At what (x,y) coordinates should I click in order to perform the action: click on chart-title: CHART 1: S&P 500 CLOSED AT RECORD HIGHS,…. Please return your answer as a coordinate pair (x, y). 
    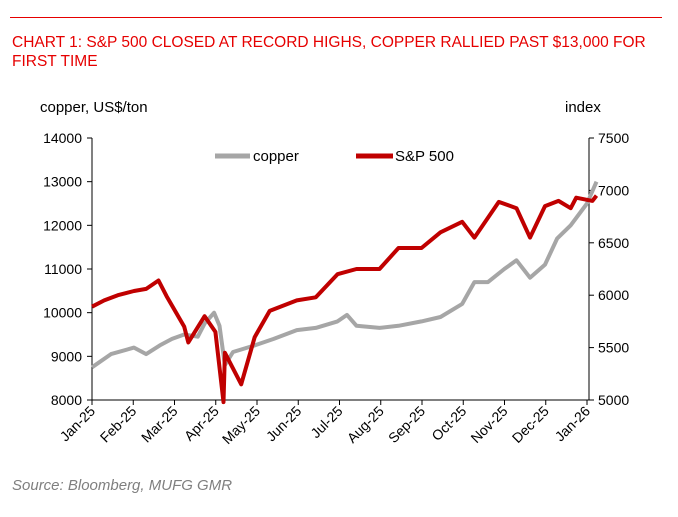
    Looking at the image, I should click on (329, 52).